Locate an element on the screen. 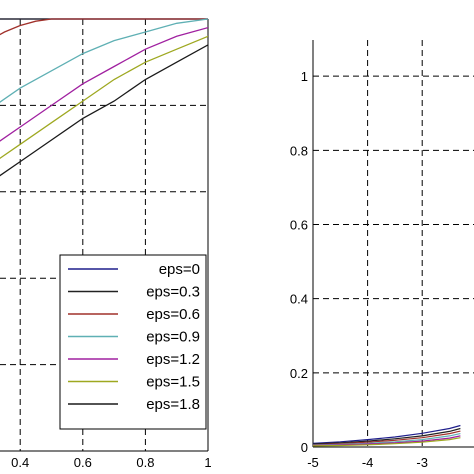 The height and width of the screenshot is (474, 474). left-x-tick-label: 0.6 is located at coordinates (83, 462).